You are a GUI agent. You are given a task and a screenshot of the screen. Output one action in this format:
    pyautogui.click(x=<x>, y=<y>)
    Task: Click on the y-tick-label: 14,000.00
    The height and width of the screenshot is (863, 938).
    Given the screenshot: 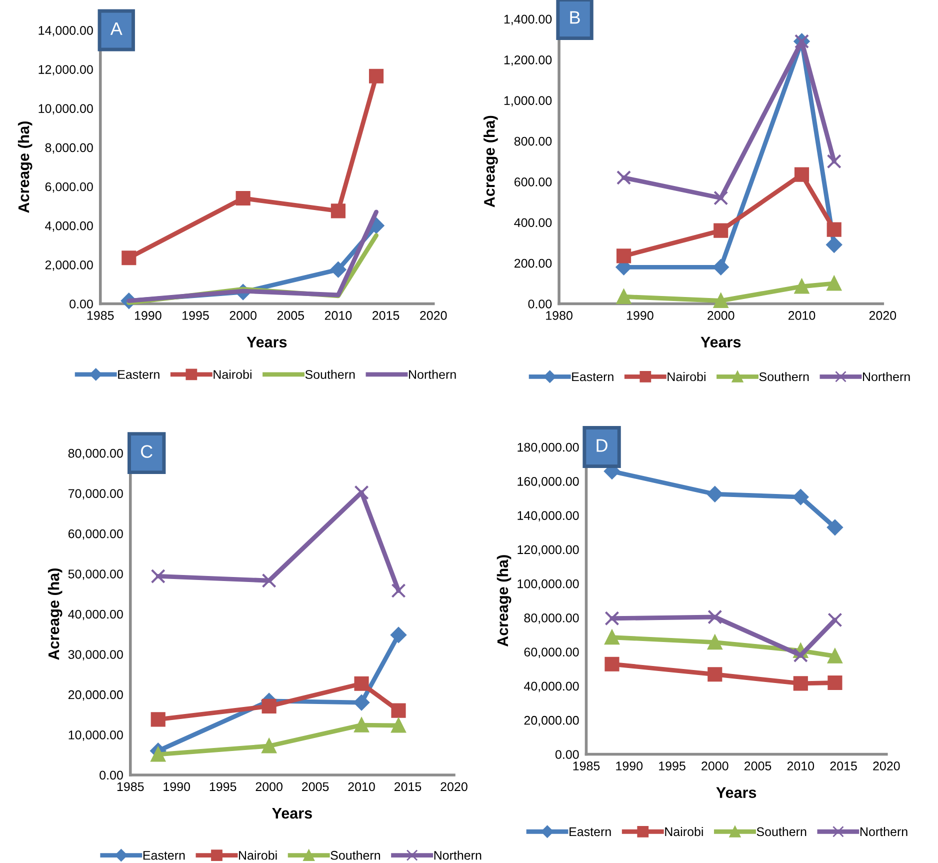 What is the action you would take?
    pyautogui.click(x=65, y=31)
    